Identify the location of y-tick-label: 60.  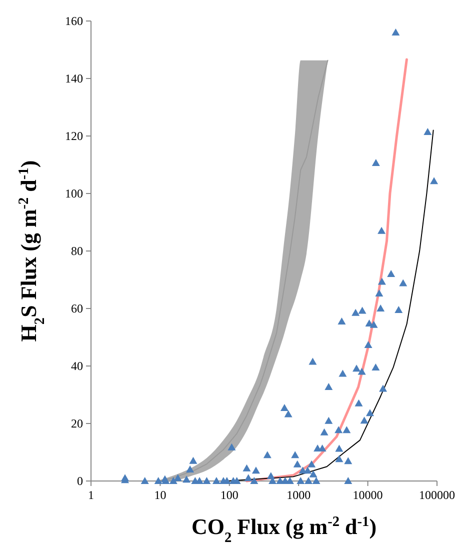
(77, 309).